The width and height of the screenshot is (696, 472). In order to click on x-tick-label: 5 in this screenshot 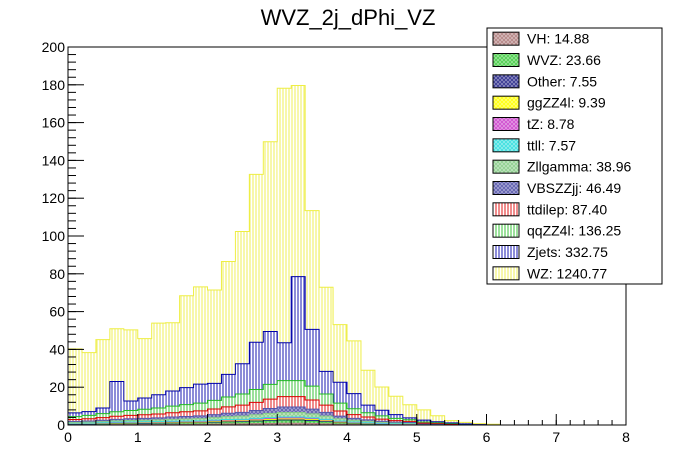, I will do `click(417, 437)`.